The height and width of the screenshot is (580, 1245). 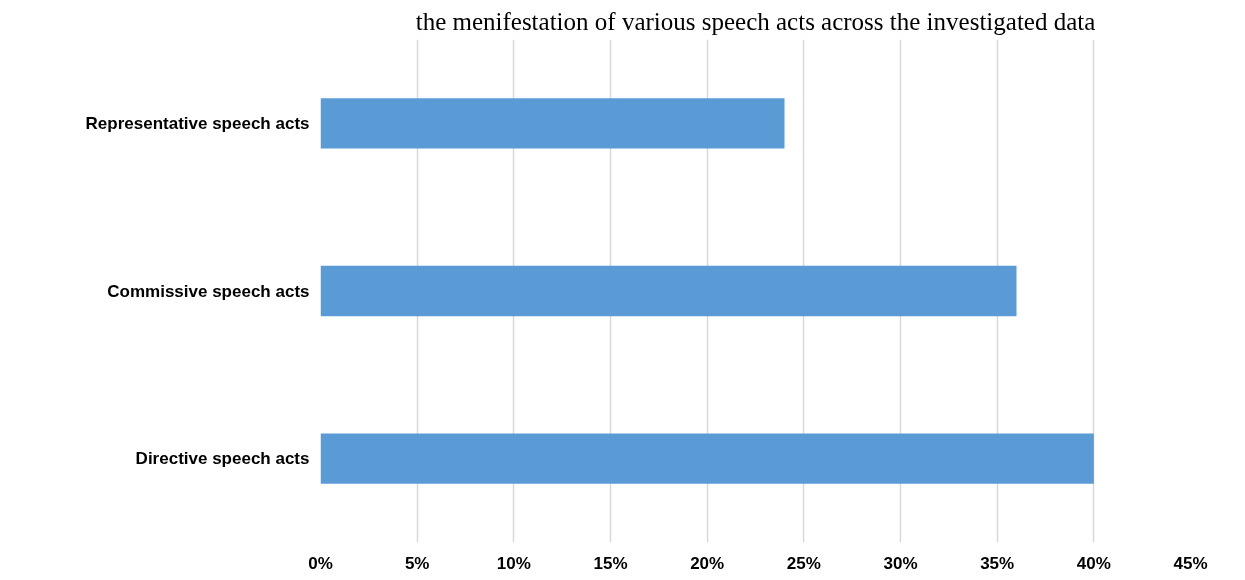 What do you see at coordinates (417, 563) in the screenshot?
I see `x-tick-label: 5%` at bounding box center [417, 563].